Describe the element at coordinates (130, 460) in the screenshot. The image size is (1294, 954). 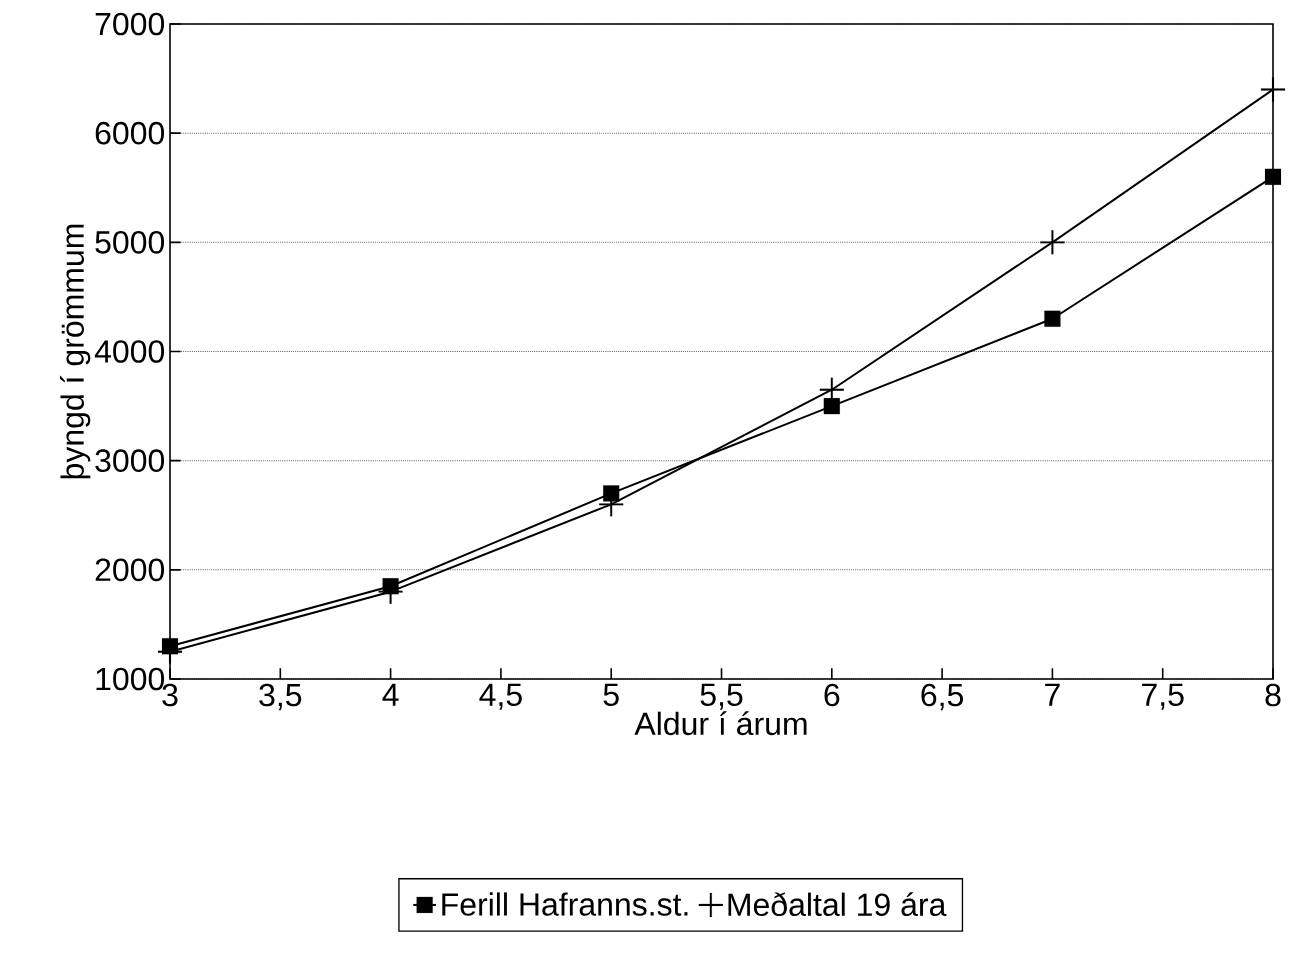
I see `y-tick-label: 3000` at that location.